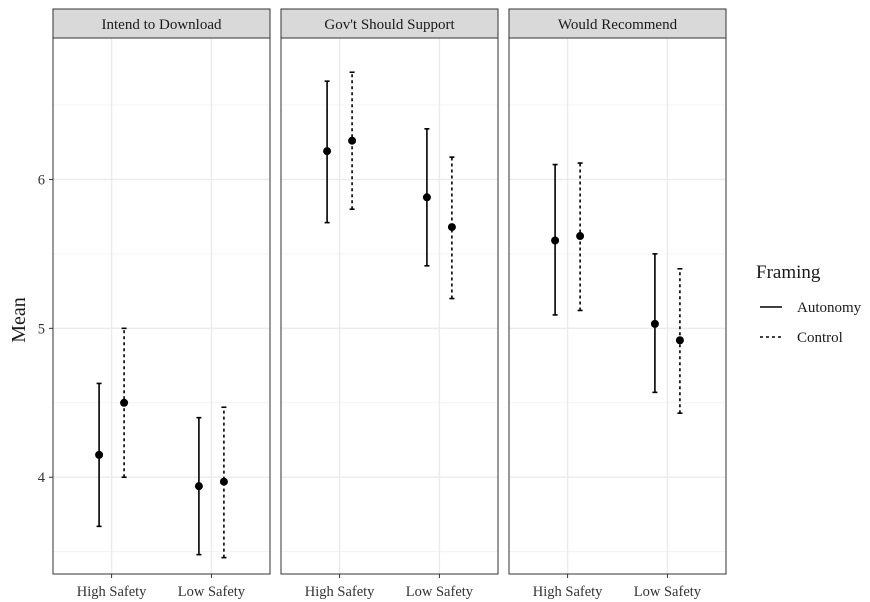 The width and height of the screenshot is (870, 602). What do you see at coordinates (41, 180) in the screenshot?
I see `y-tick-label: 6` at bounding box center [41, 180].